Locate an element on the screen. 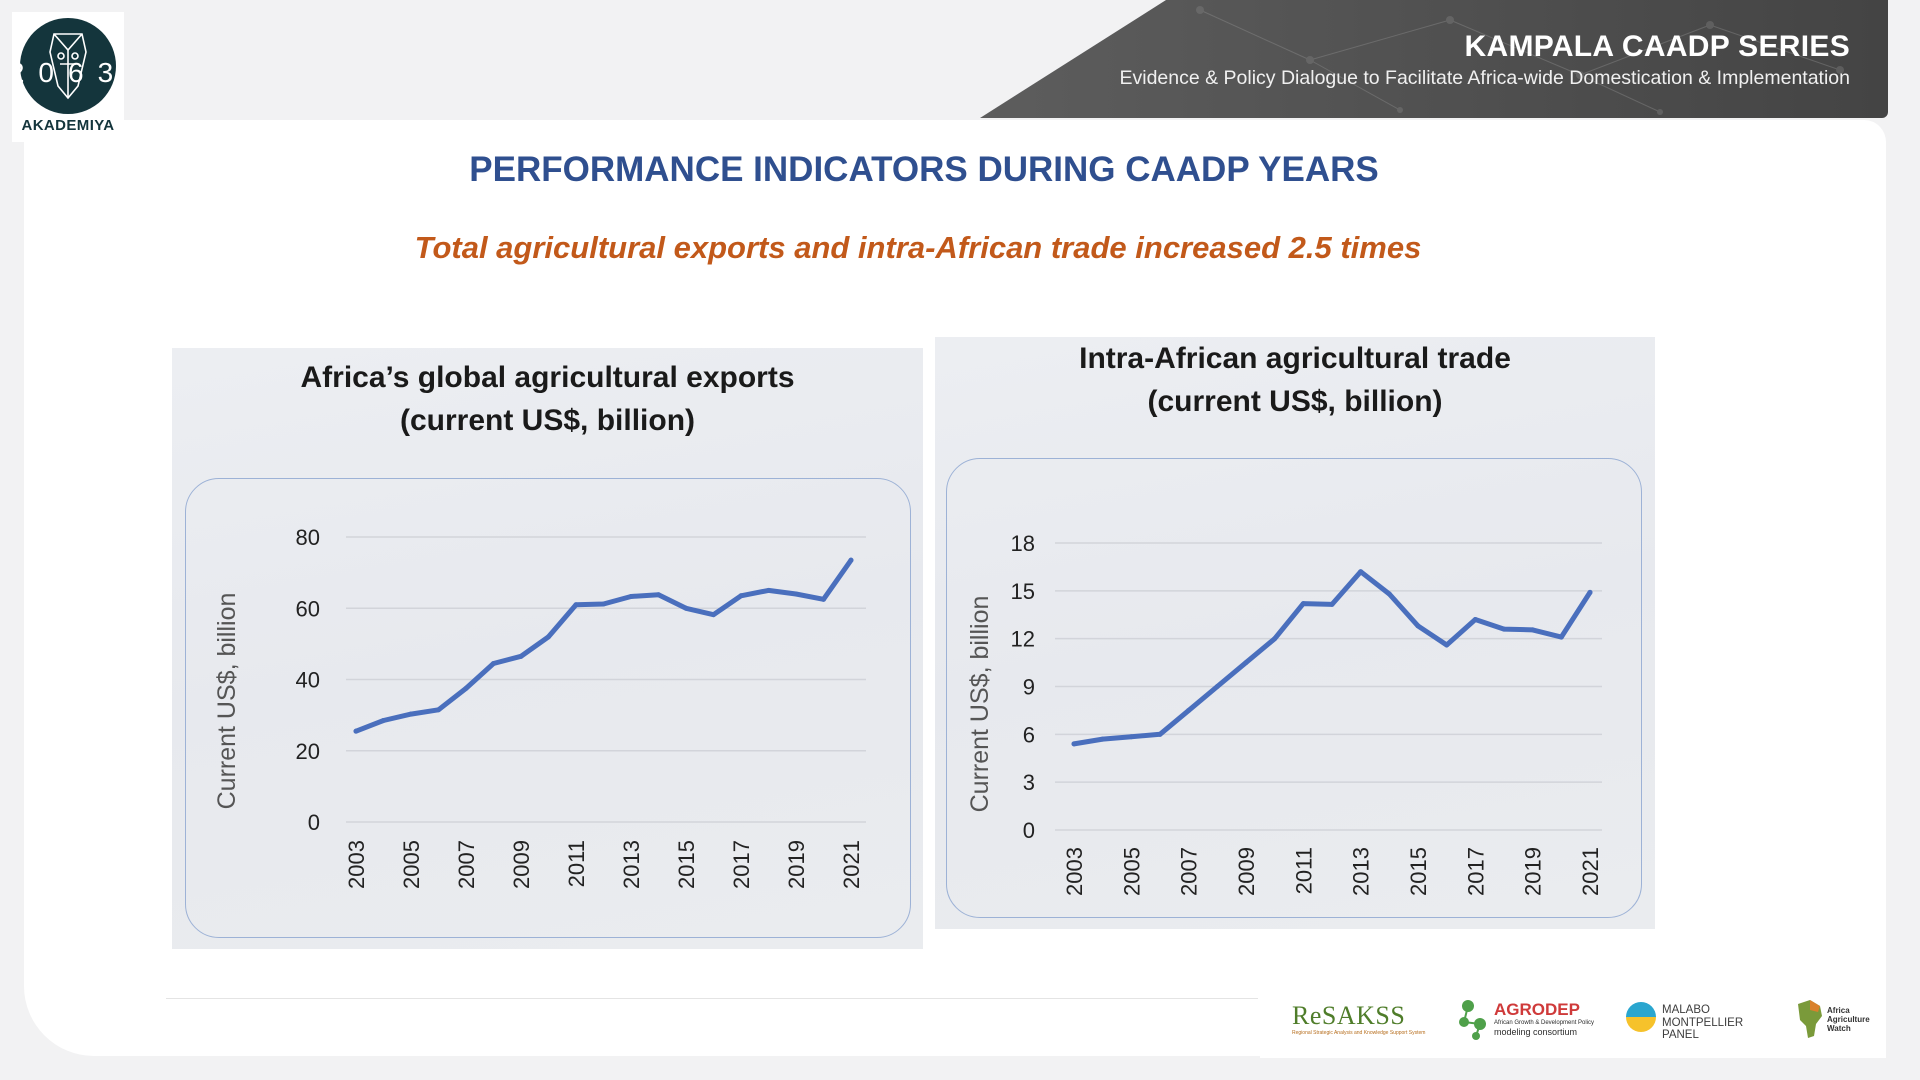 Image resolution: width=1920 pixels, height=1080 pixels. footer-divider is located at coordinates (712, 998).